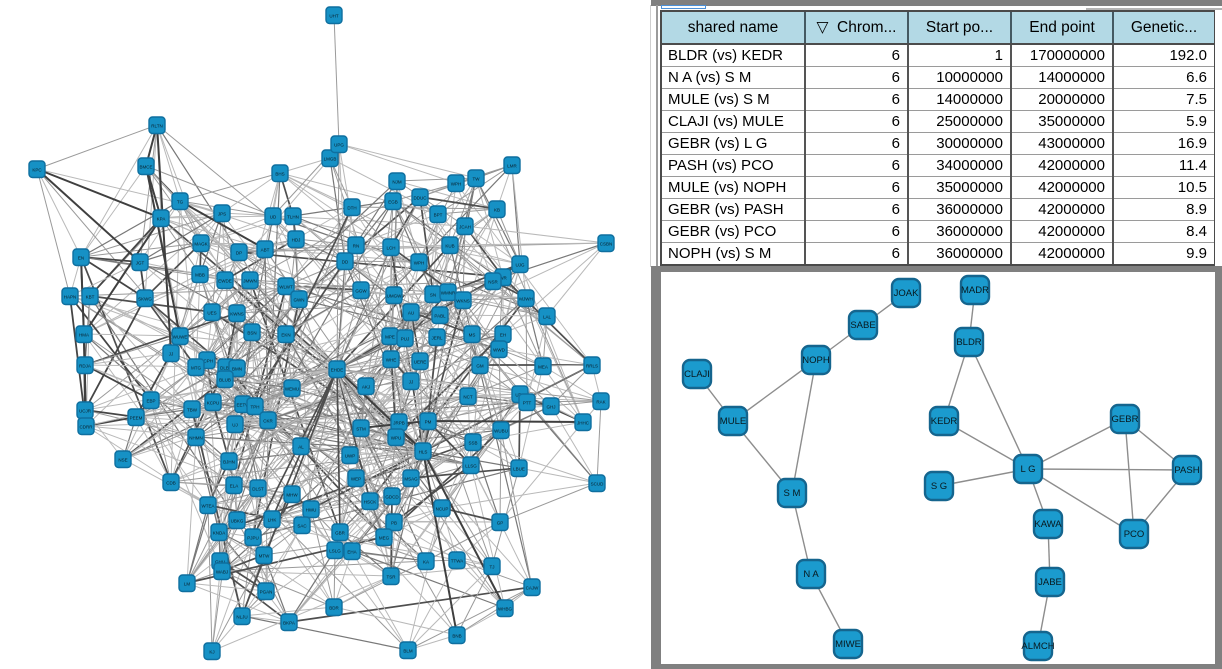 The height and width of the screenshot is (669, 1222). I want to click on svg-text: LLSG, so click(471, 465).